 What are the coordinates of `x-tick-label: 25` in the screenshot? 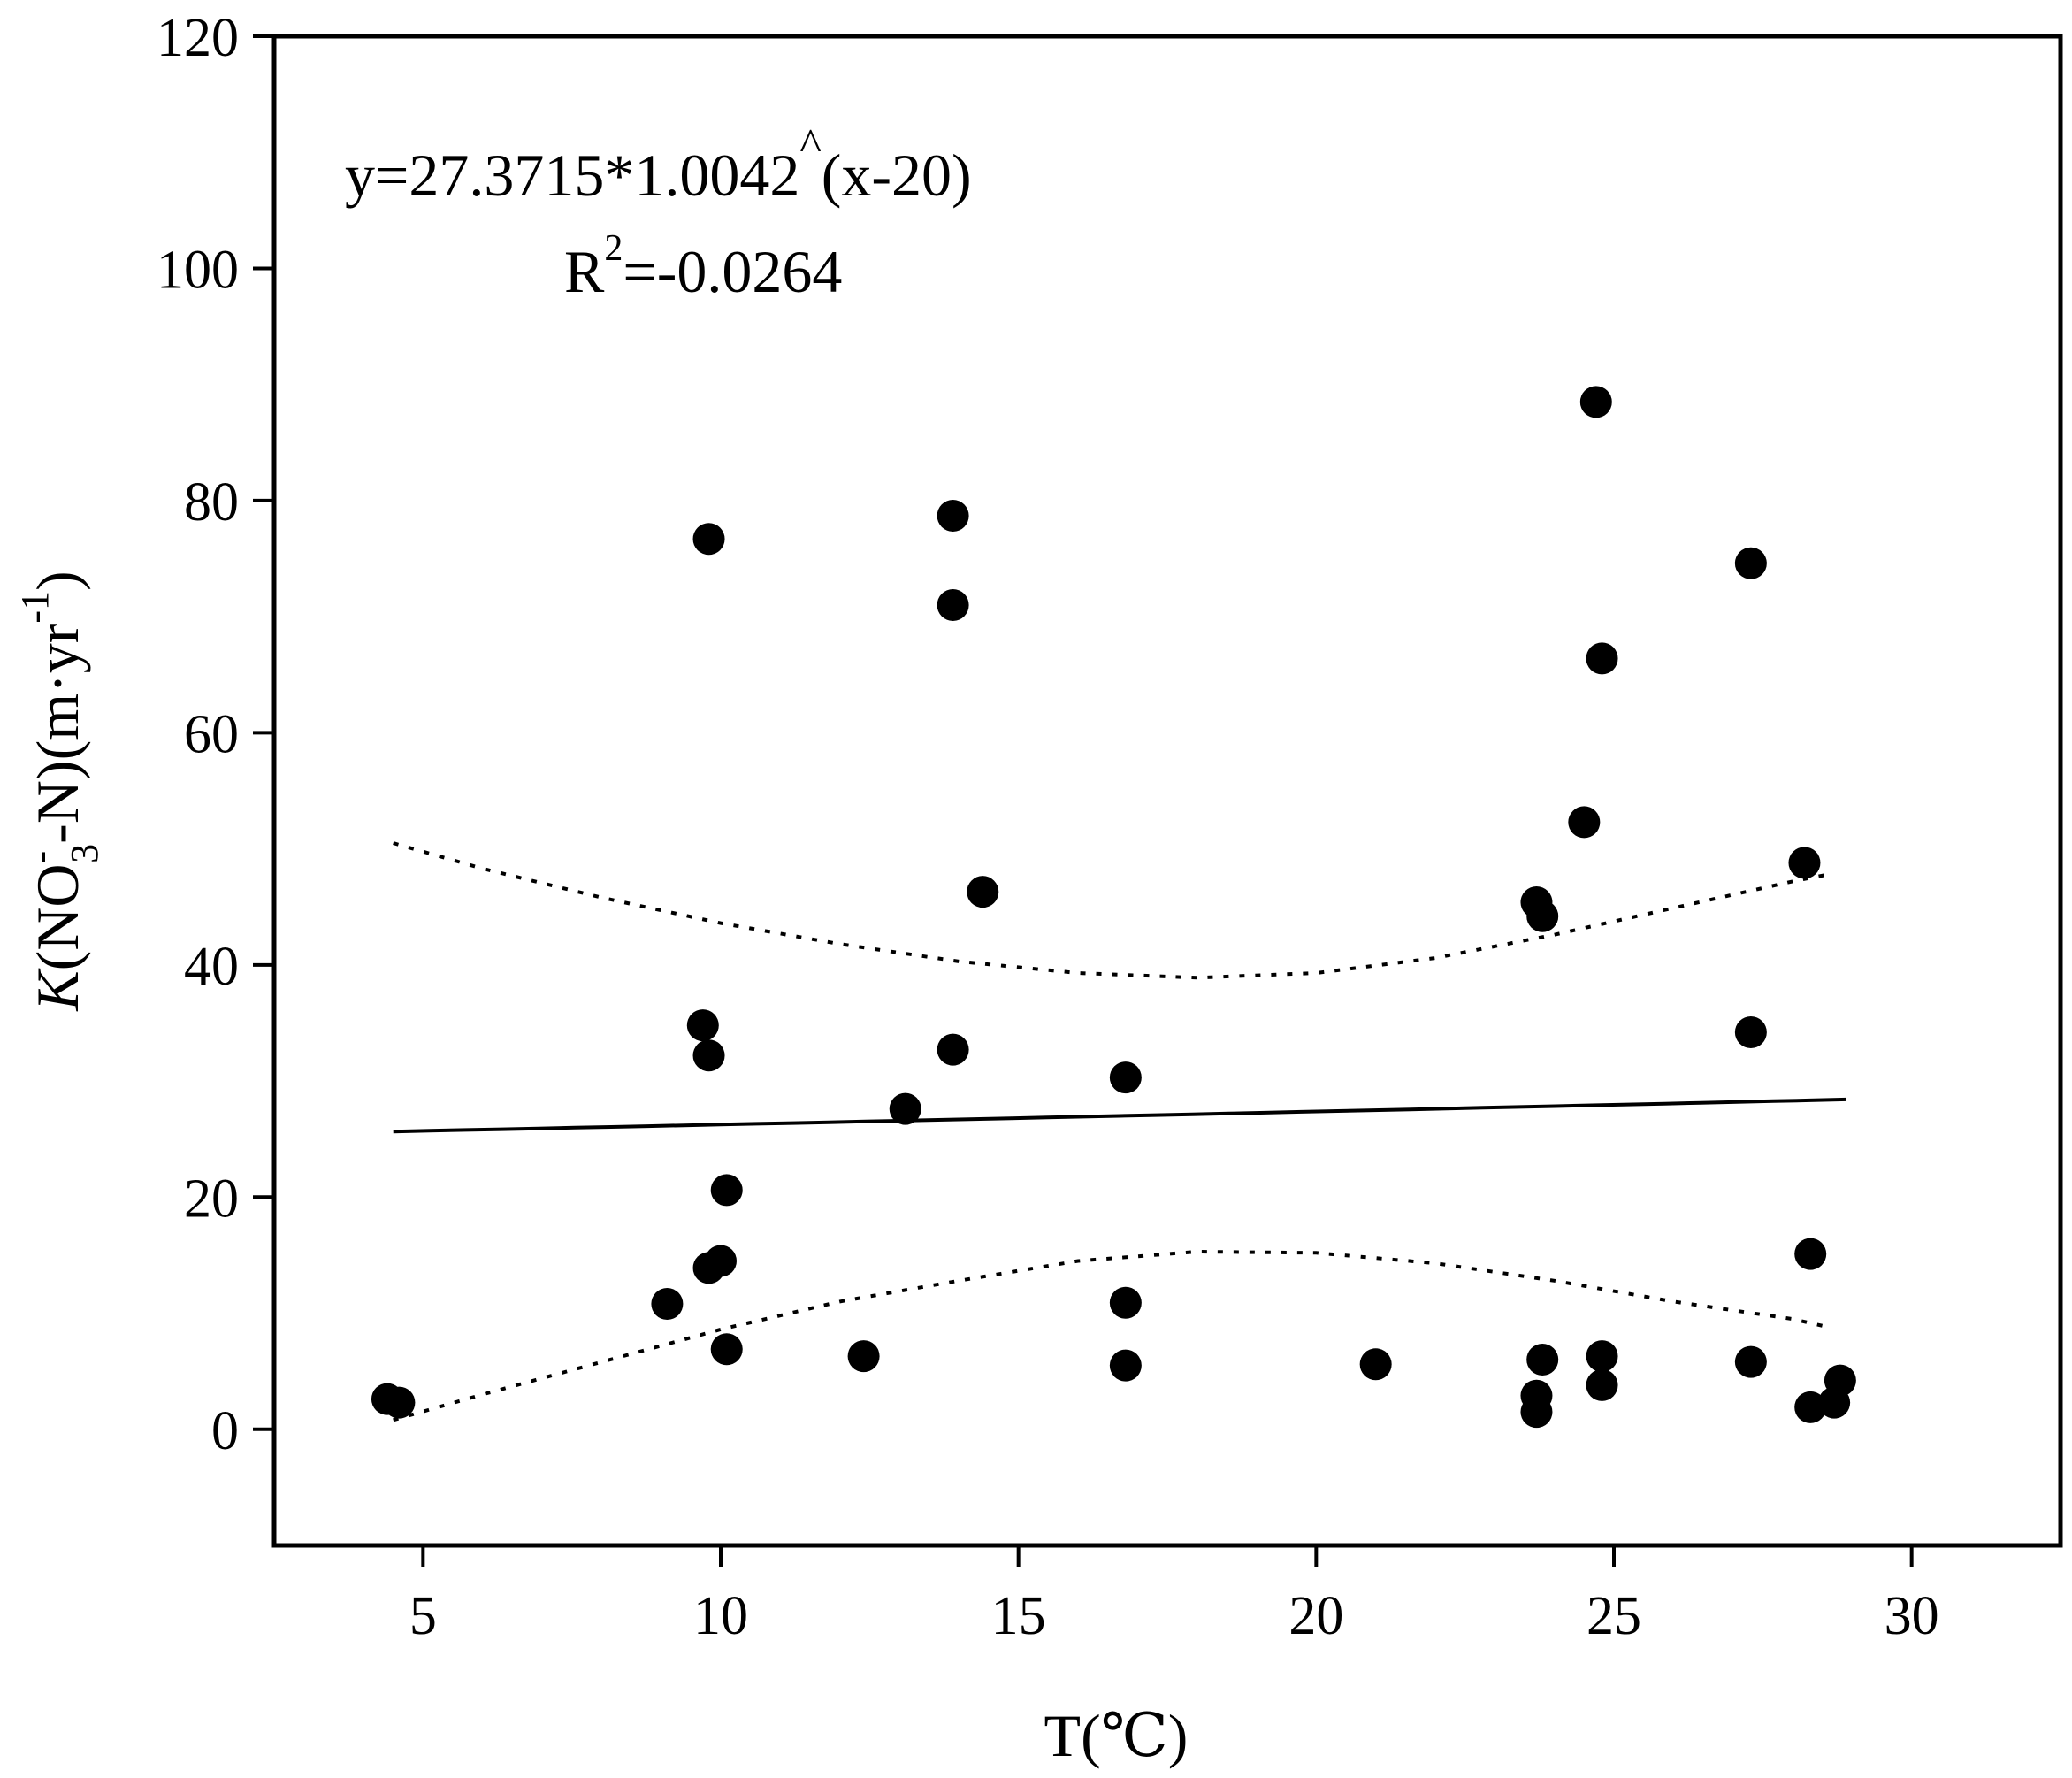 It's located at (1614, 1616).